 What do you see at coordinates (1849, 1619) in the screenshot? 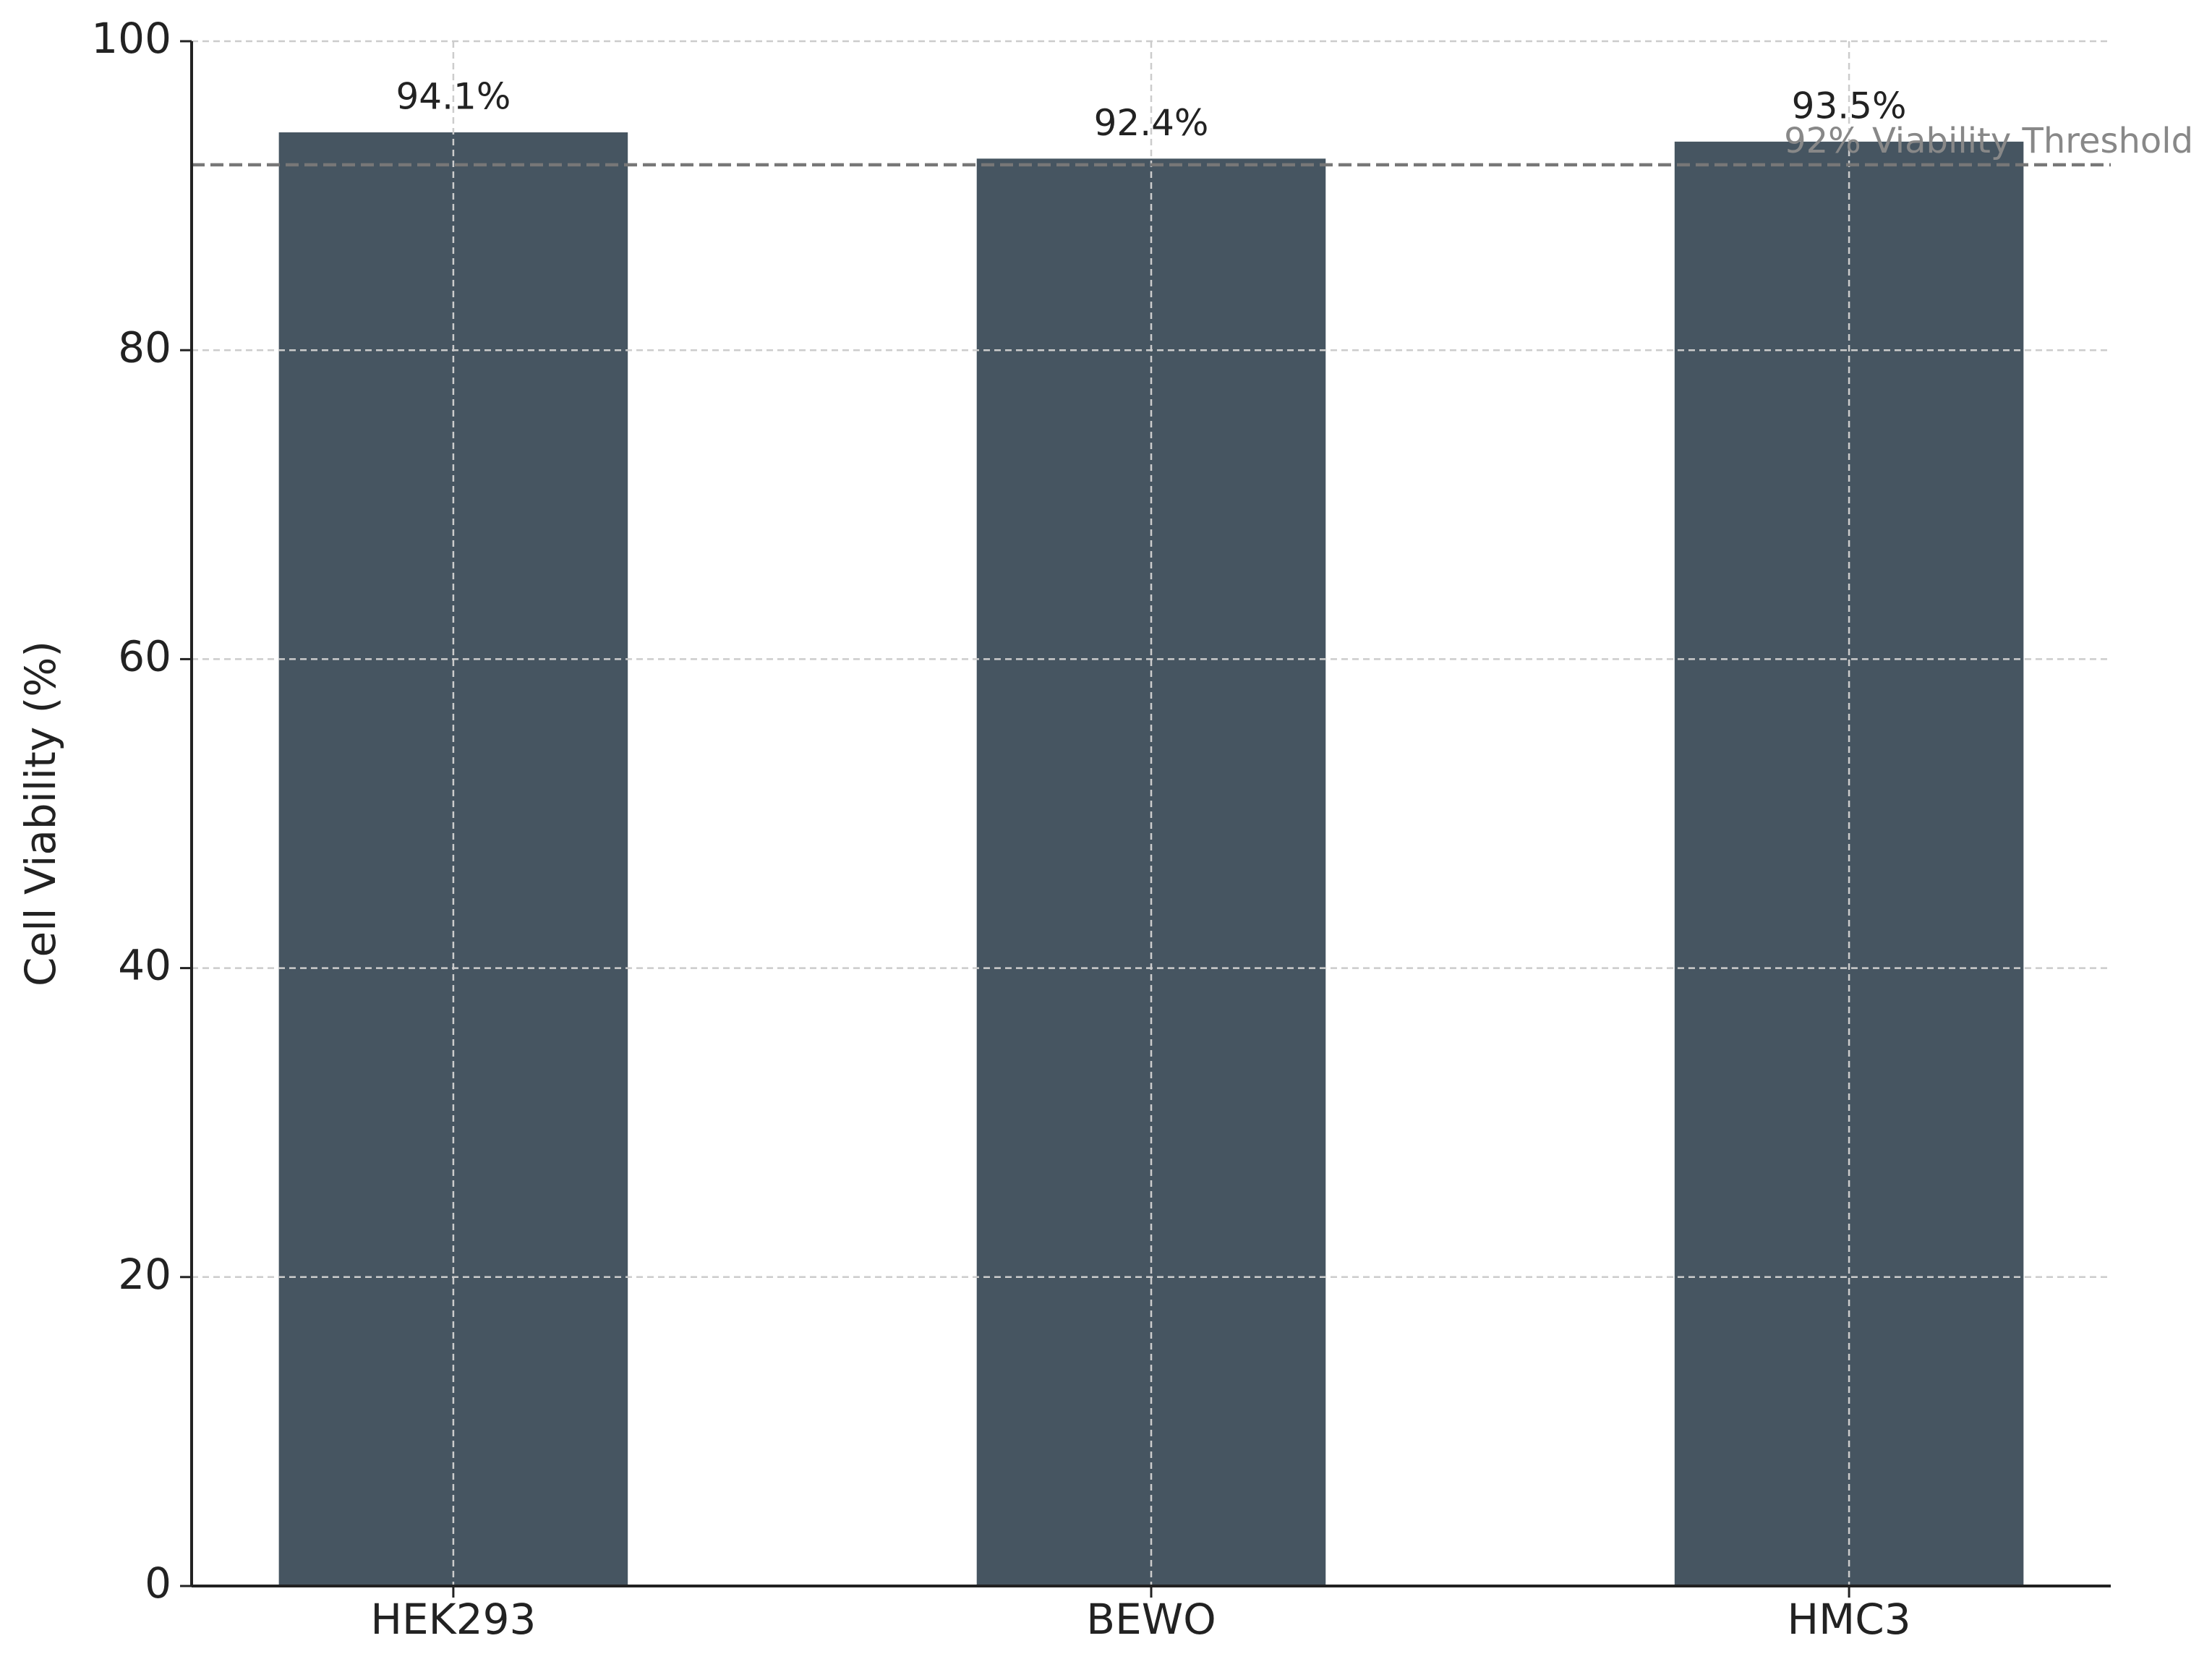
I see `x-tick-label: HMC3` at bounding box center [1849, 1619].